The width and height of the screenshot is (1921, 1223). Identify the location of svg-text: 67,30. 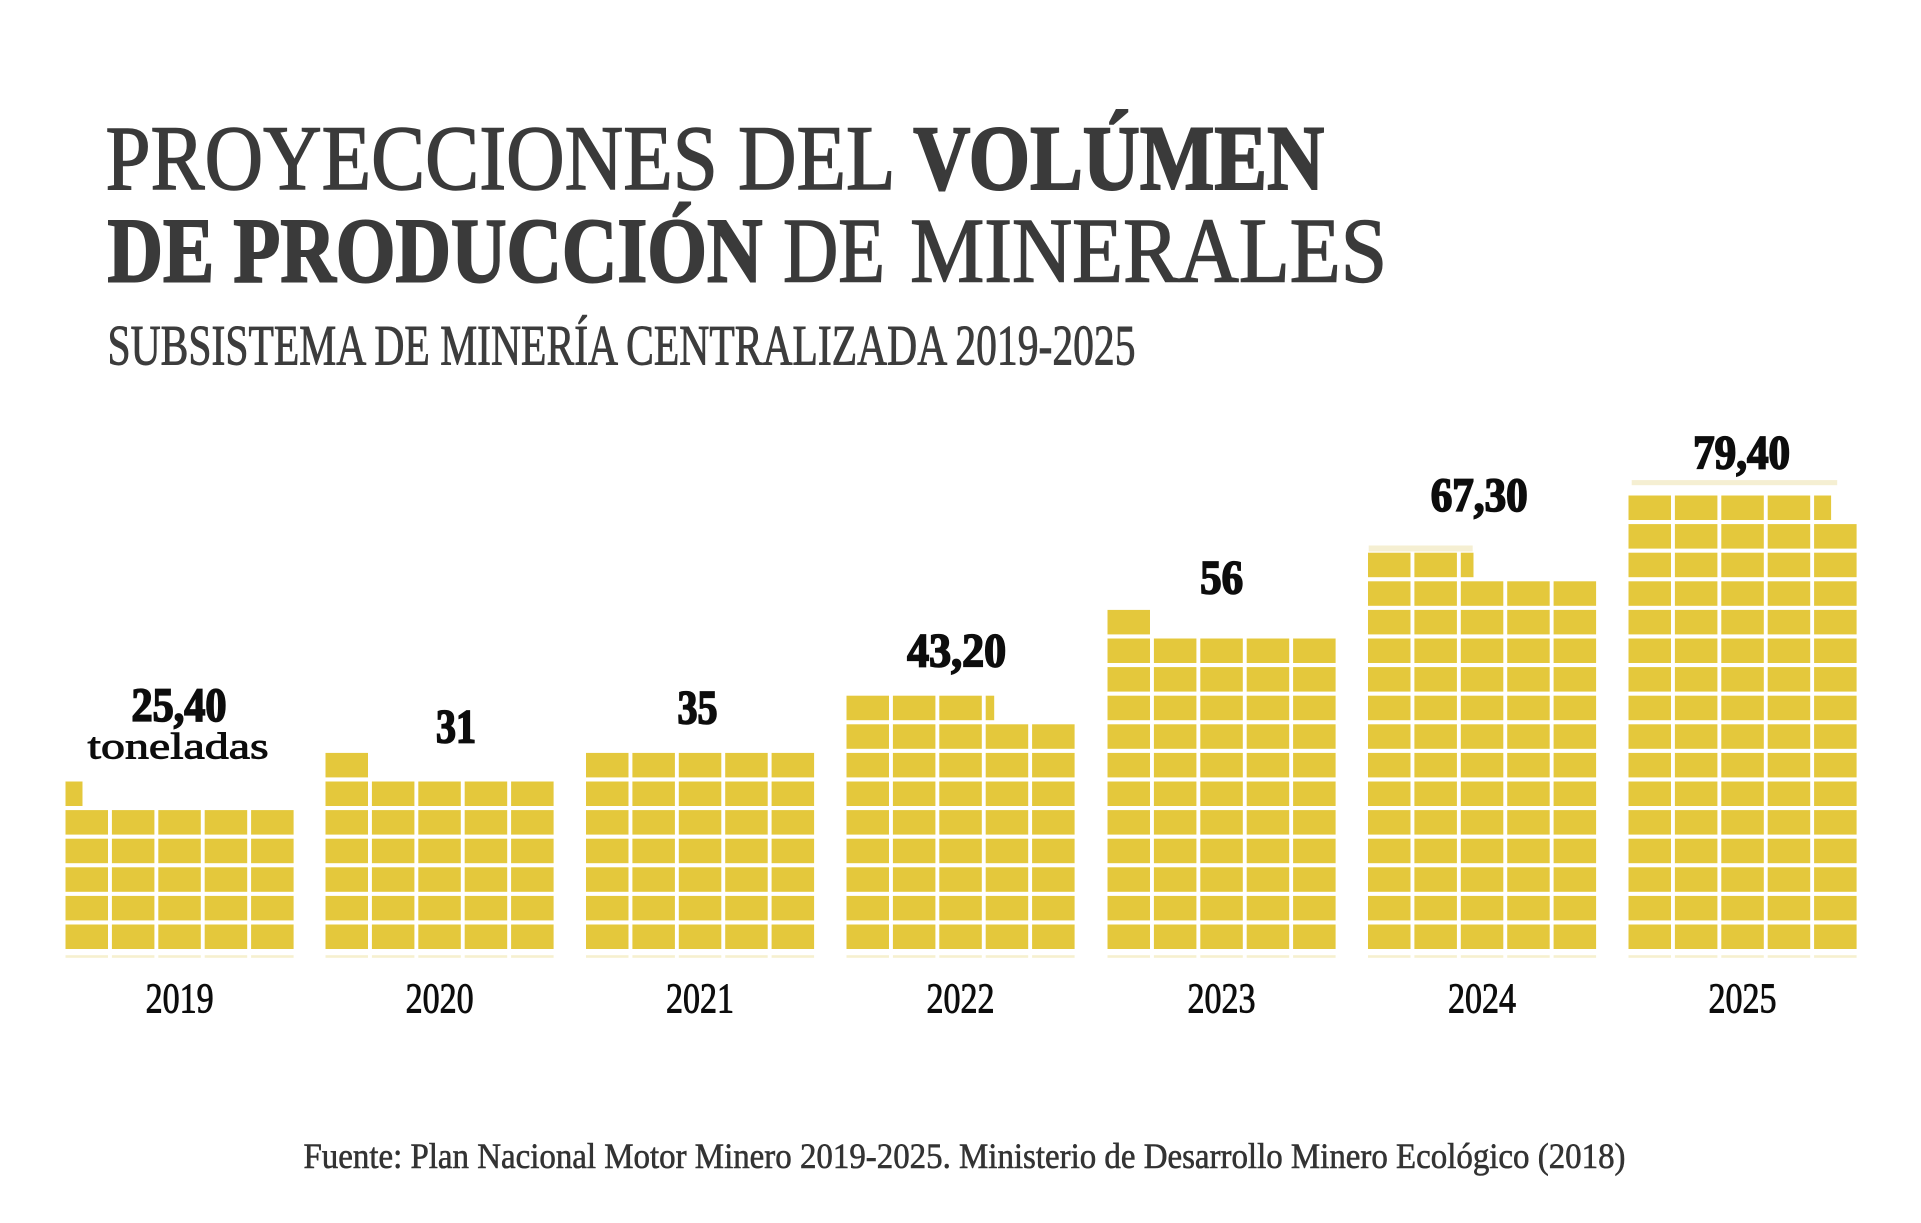
(1479, 495).